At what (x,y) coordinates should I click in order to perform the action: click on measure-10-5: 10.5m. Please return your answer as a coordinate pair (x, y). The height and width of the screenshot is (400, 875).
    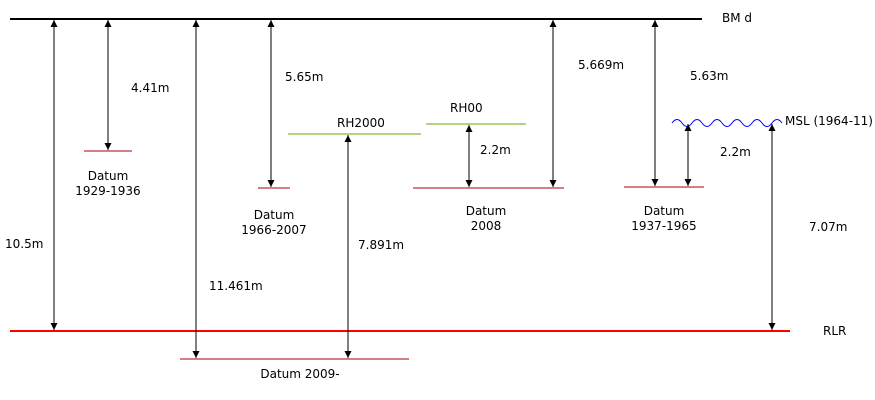
    Looking at the image, I should click on (24, 244).